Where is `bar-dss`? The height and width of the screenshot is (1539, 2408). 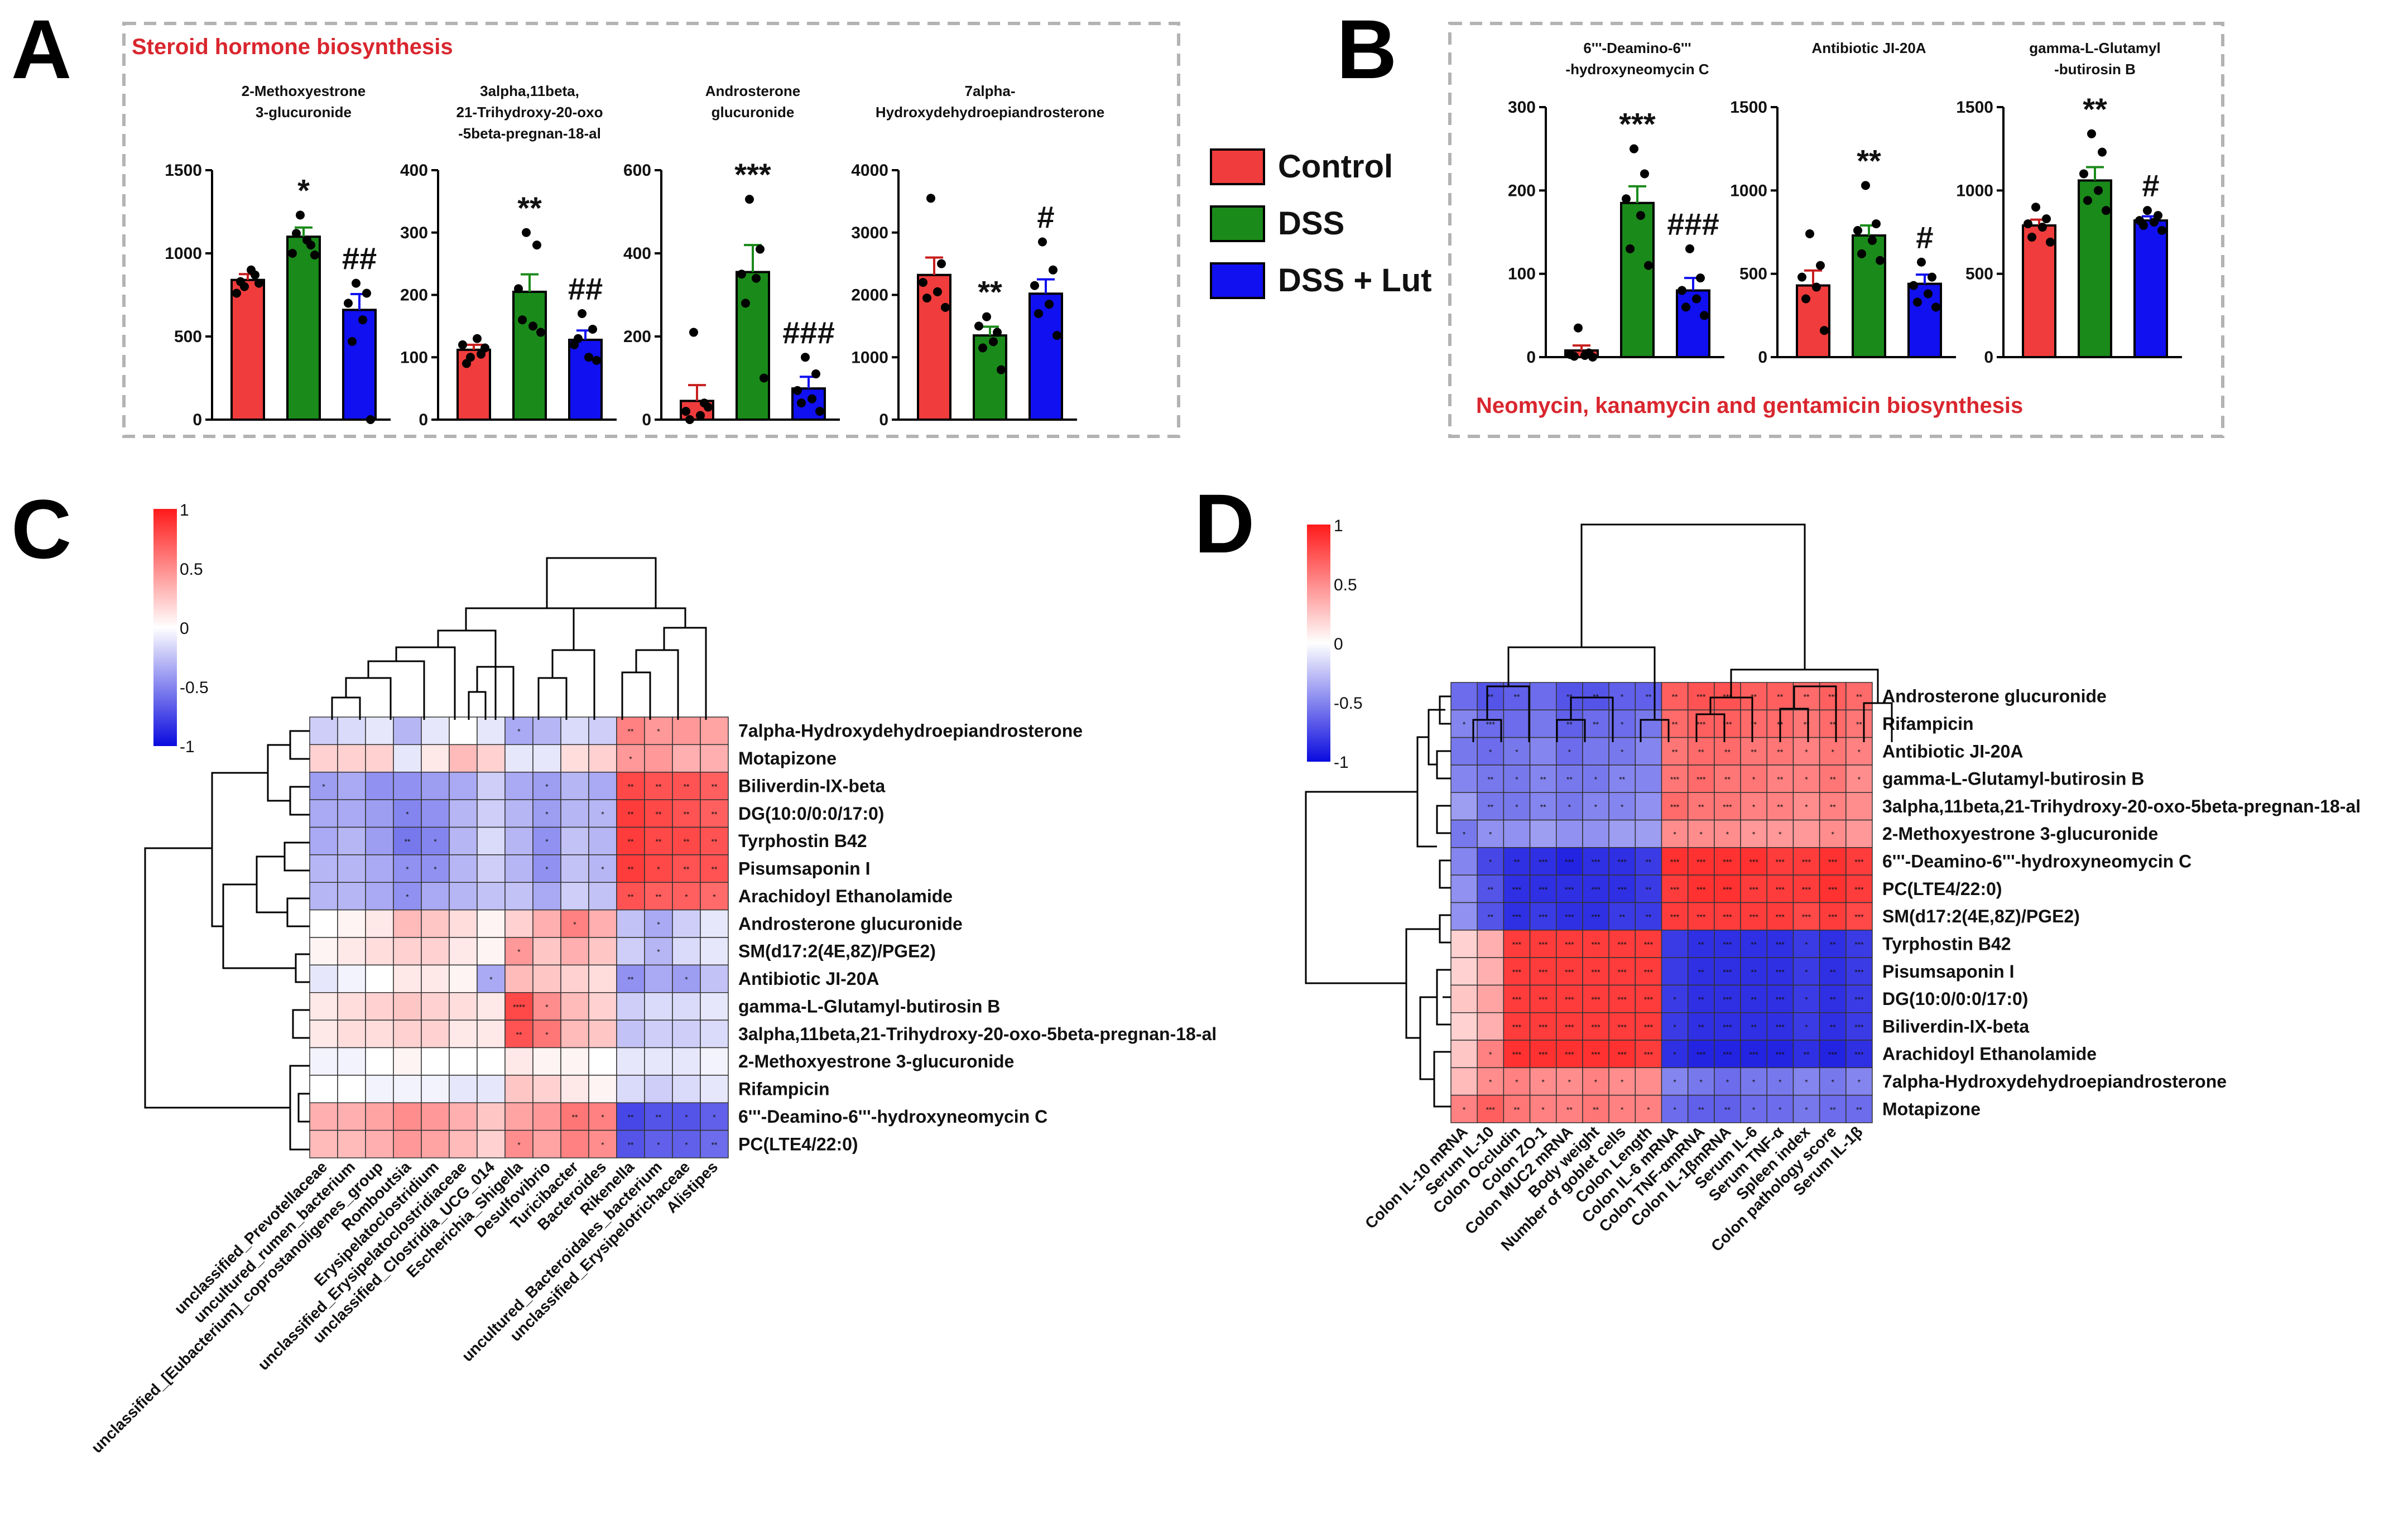 bar-dss is located at coordinates (753, 346).